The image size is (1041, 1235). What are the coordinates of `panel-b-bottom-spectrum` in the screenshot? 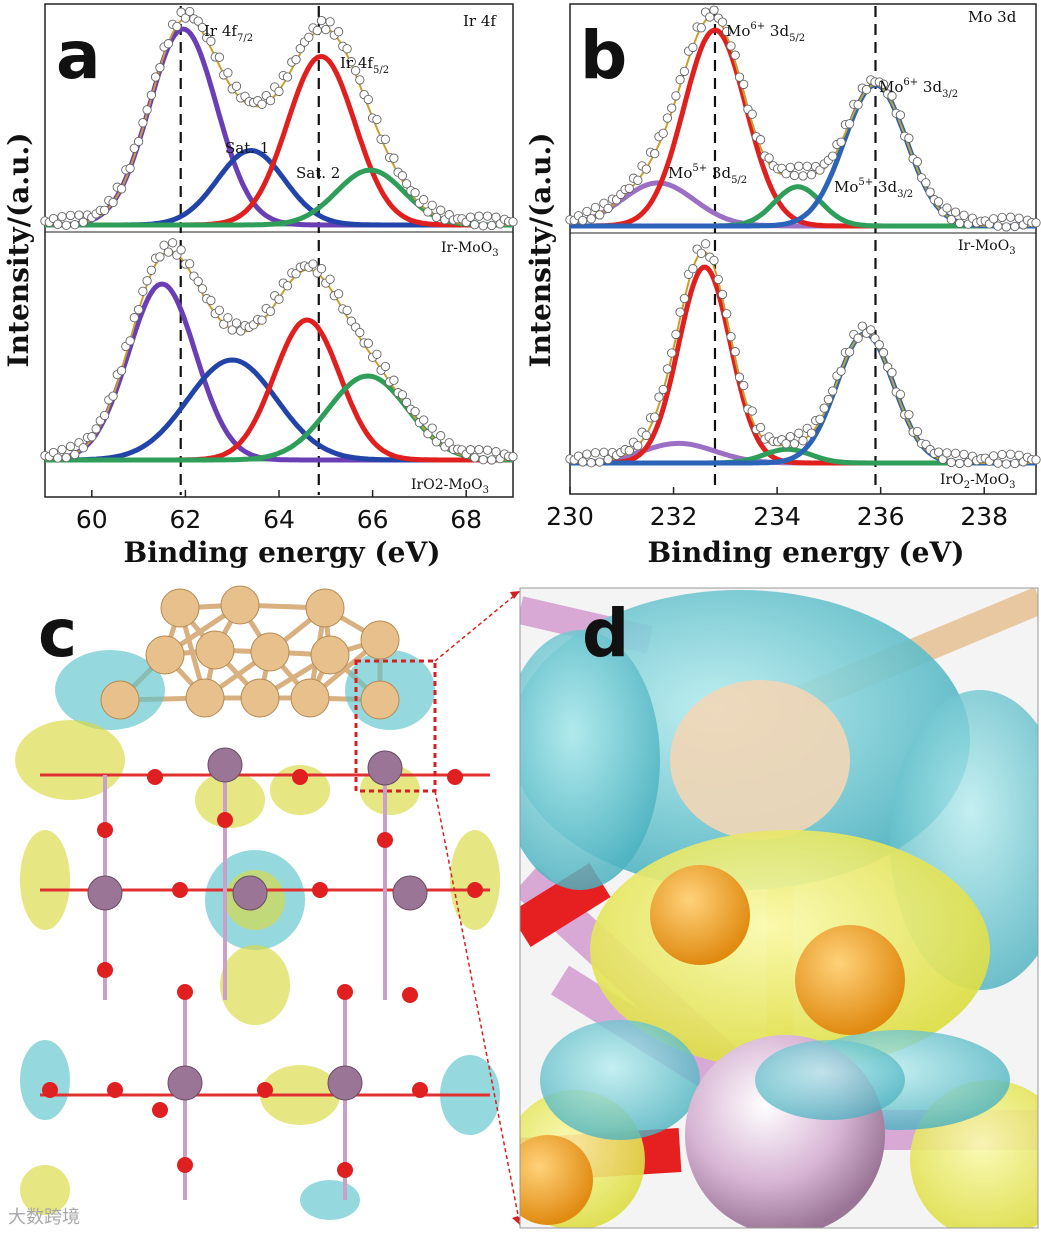 It's located at (803, 354).